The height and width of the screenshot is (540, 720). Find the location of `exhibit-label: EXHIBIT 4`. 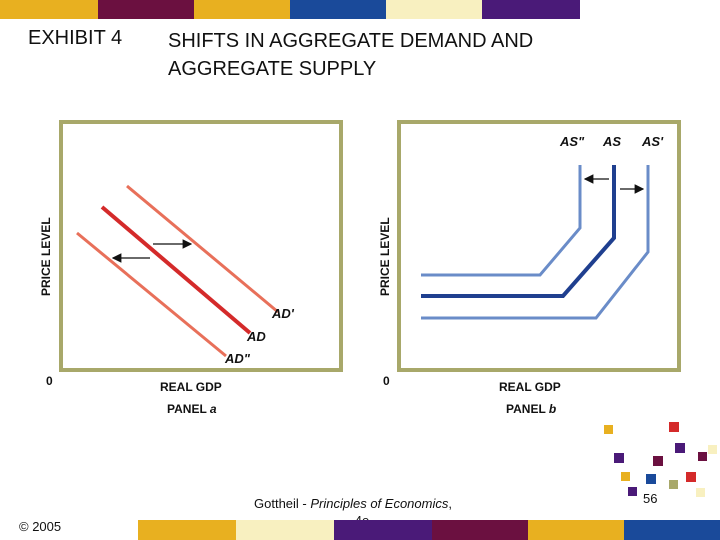

exhibit-label: EXHIBIT 4 is located at coordinates (75, 38).